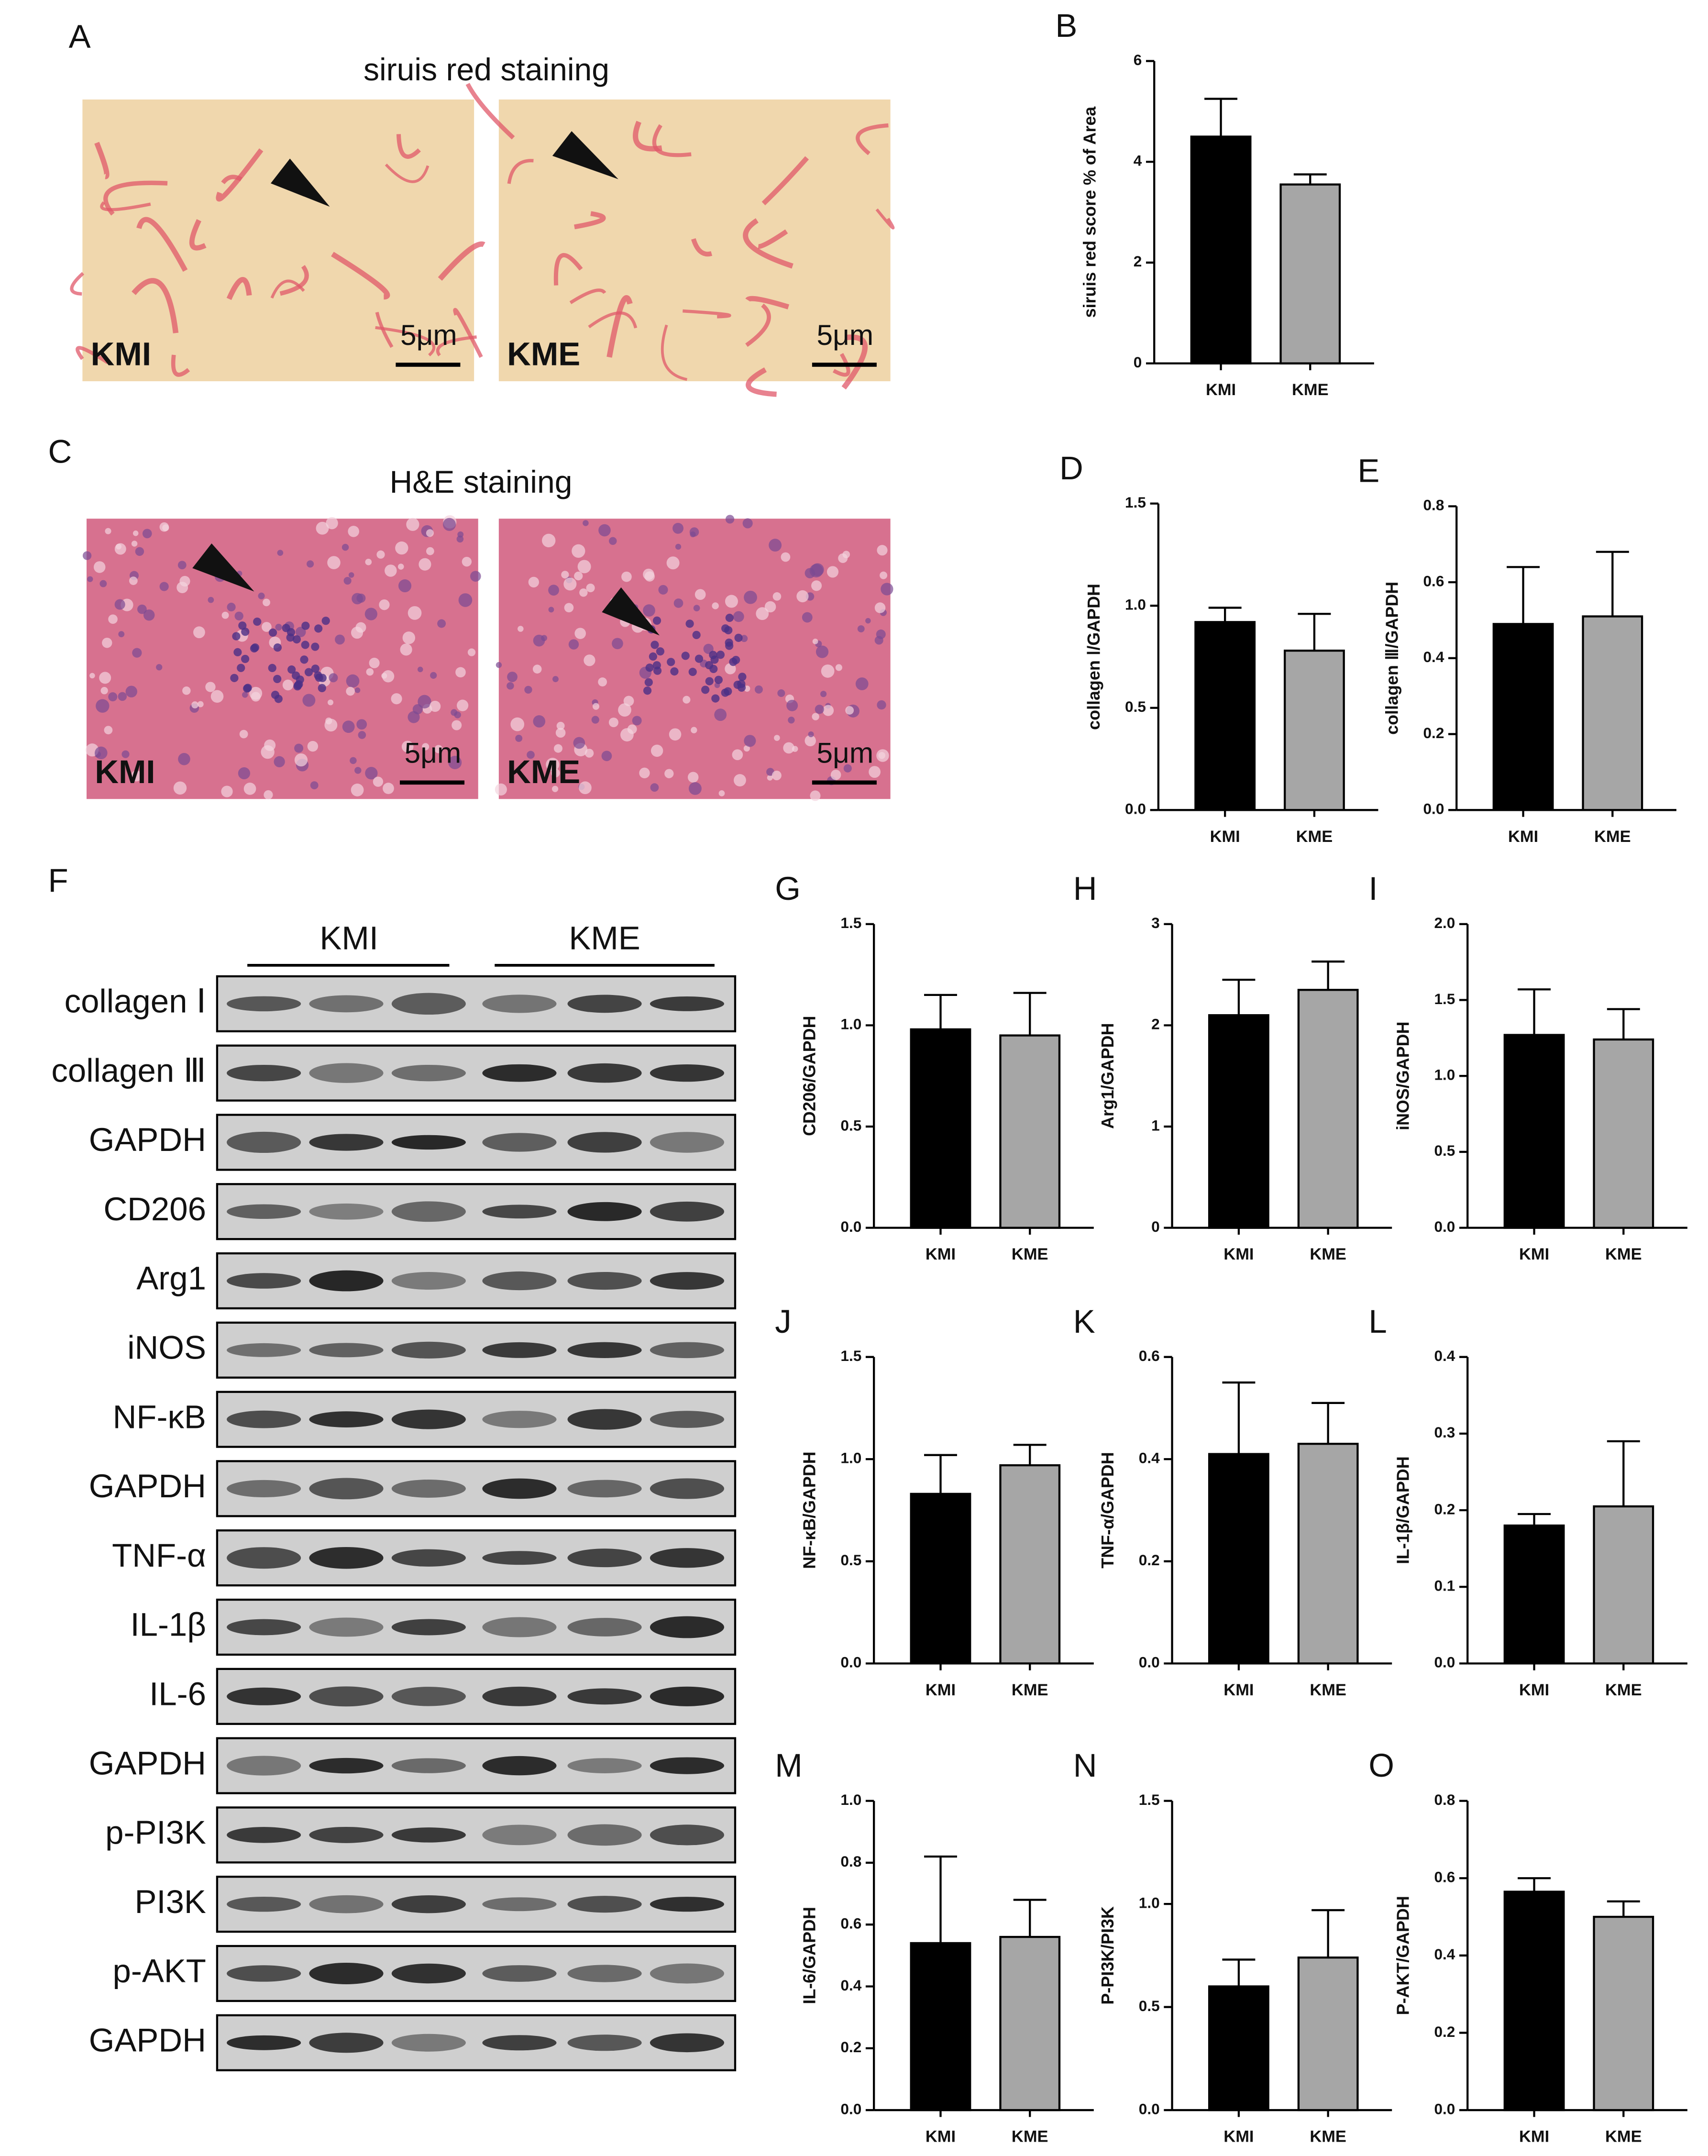  I want to click on y-tick-label: 2, so click(1155, 1024).